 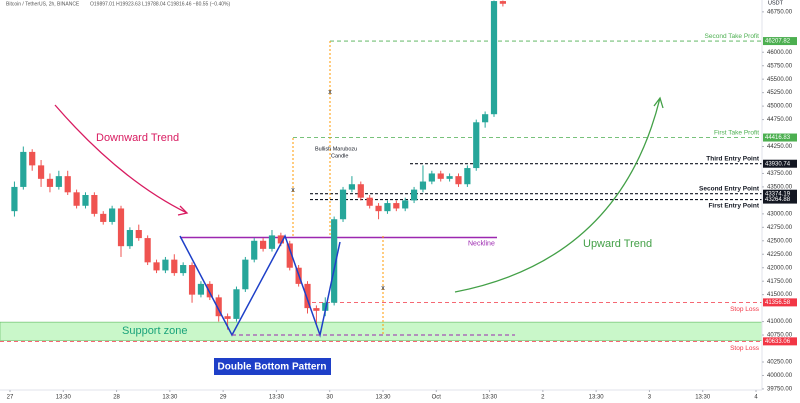 I want to click on neckline-label: Neckline, so click(x=481, y=243).